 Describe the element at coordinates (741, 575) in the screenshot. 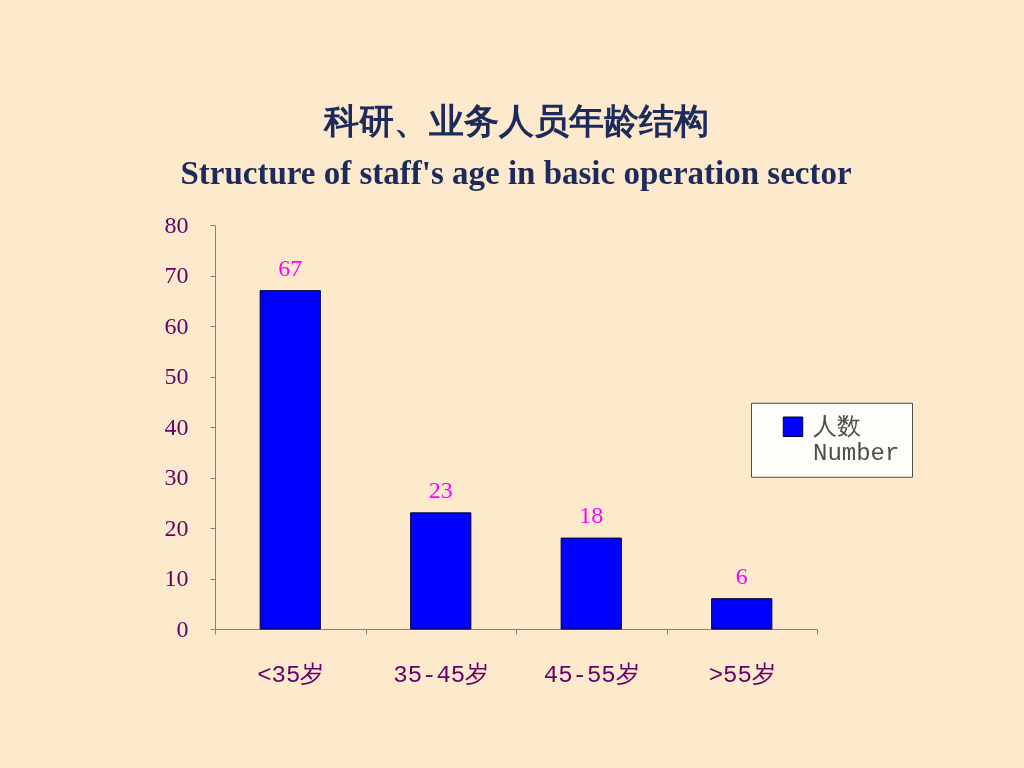

I see `data-label: 6` at that location.